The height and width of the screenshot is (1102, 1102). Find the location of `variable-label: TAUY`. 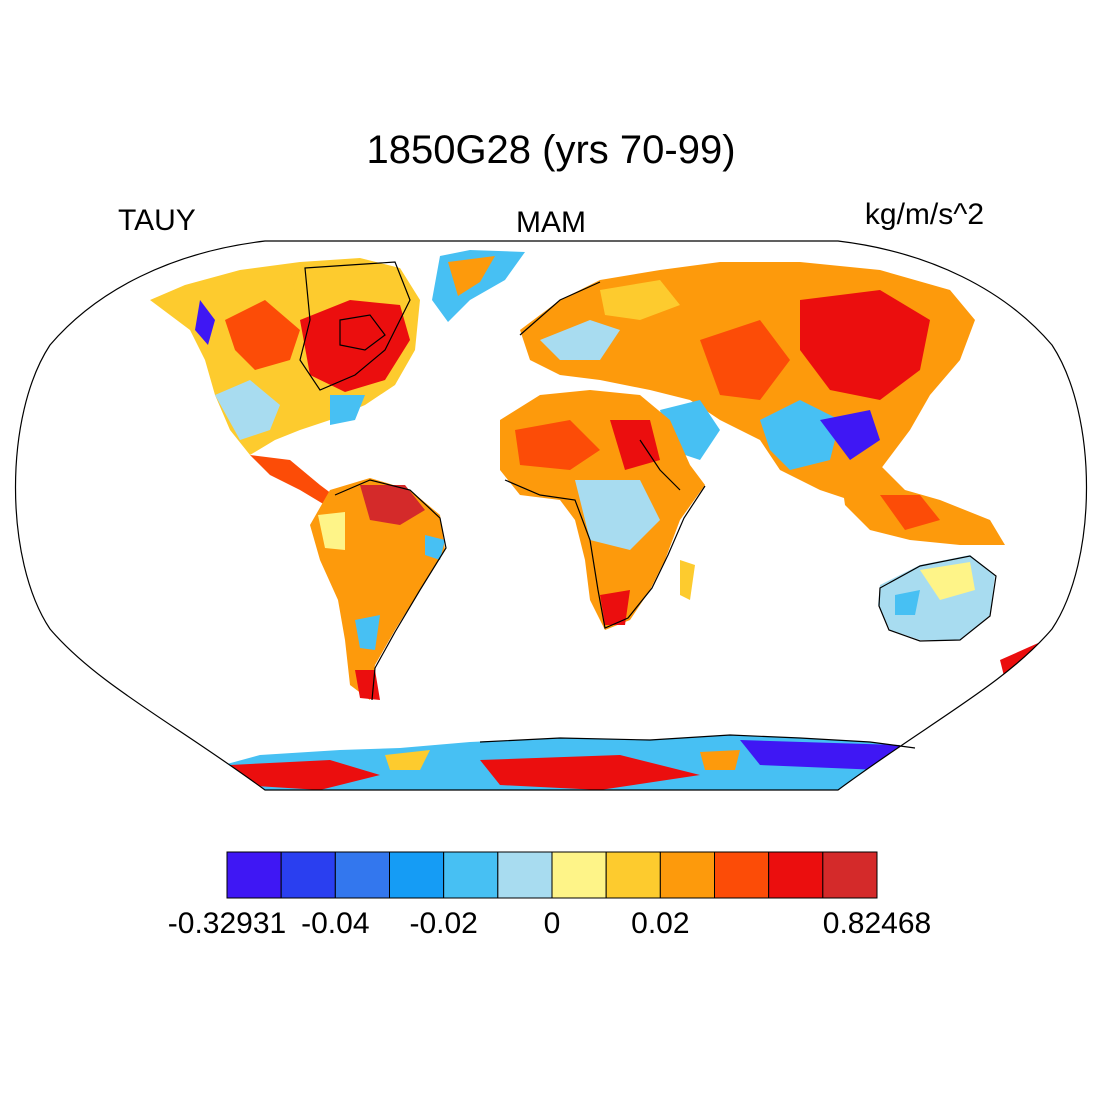

variable-label: TAUY is located at coordinates (157, 220).